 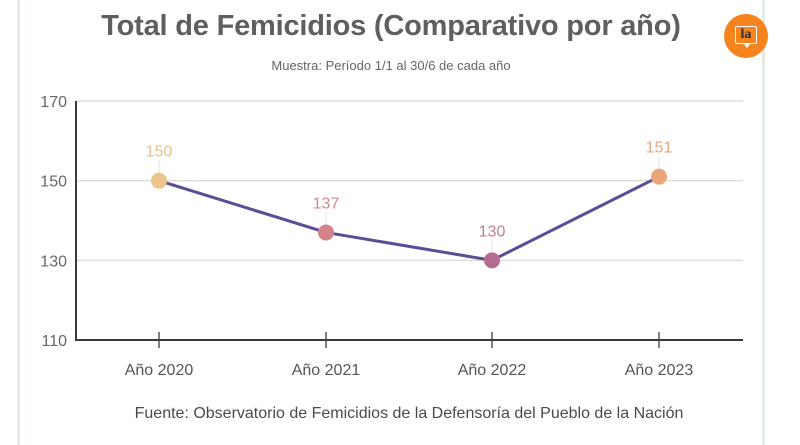 What do you see at coordinates (747, 45) in the screenshot?
I see `logo-bubble-tail` at bounding box center [747, 45].